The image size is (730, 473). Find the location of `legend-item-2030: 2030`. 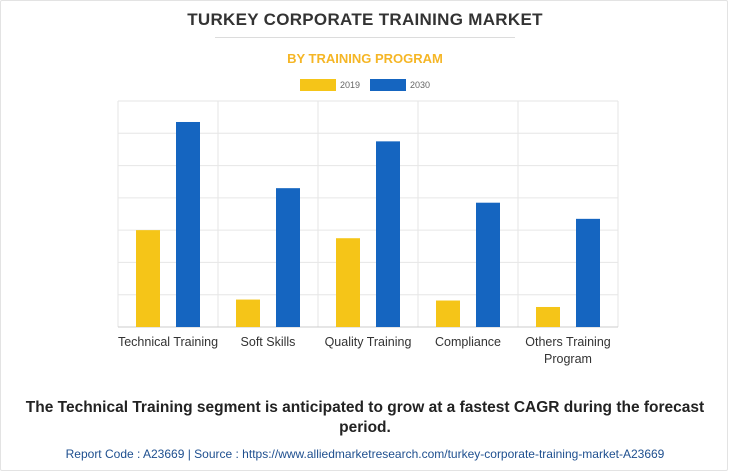

legend-item-2030: 2030 is located at coordinates (400, 85).